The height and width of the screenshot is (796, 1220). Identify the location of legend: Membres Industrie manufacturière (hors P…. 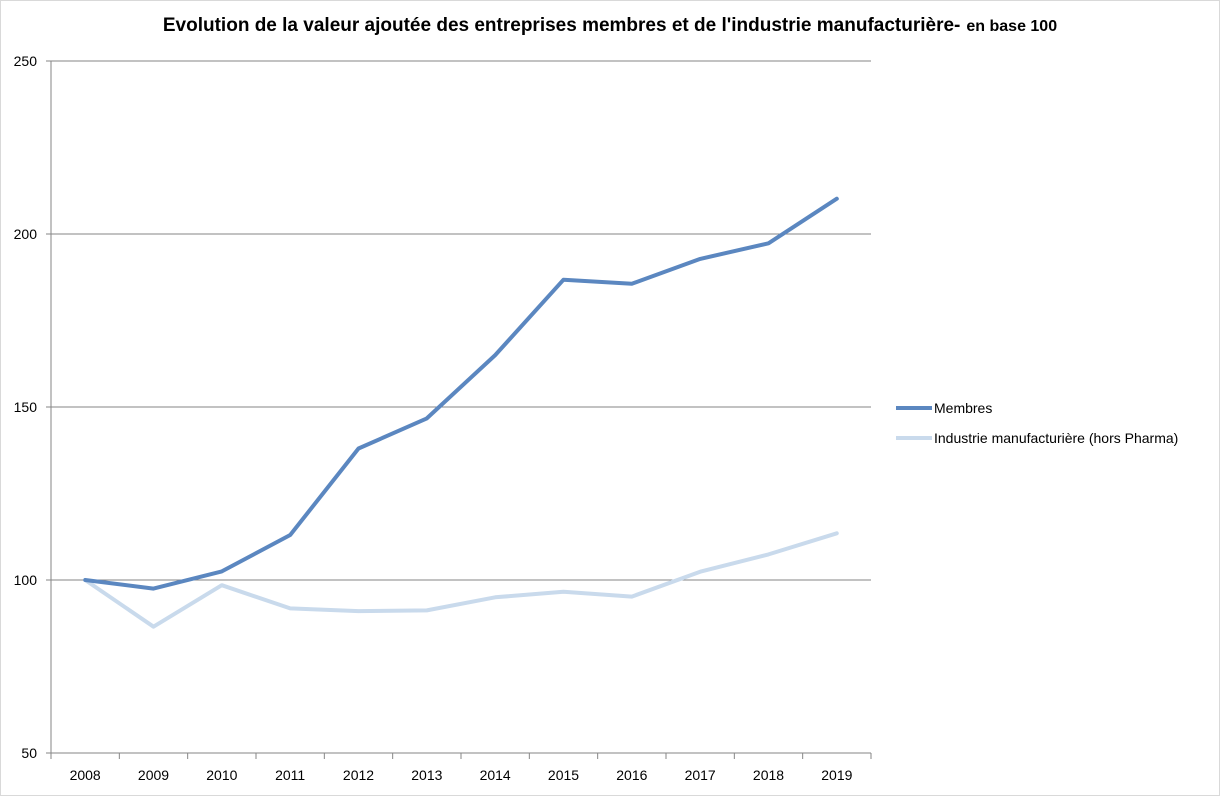
(1037, 423).